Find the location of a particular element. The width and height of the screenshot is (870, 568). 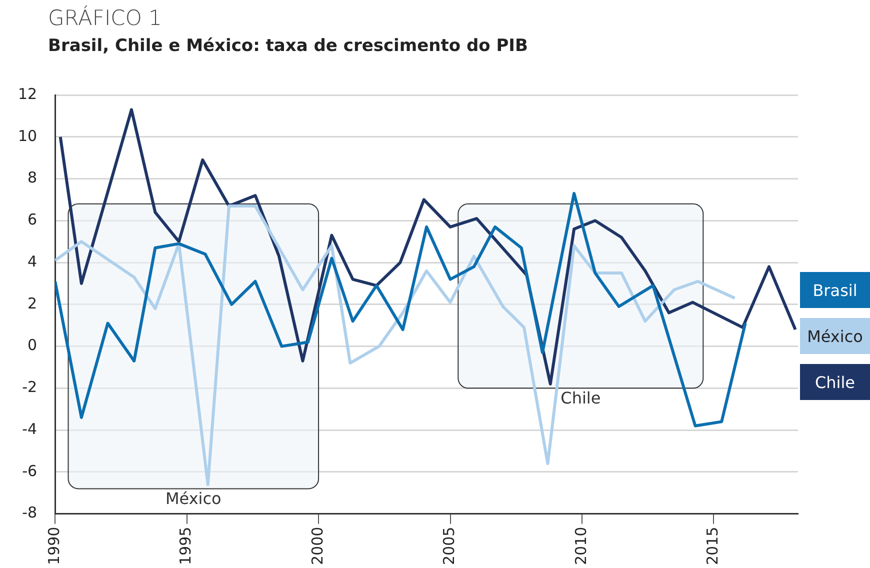

text: Chile is located at coordinates (835, 382).